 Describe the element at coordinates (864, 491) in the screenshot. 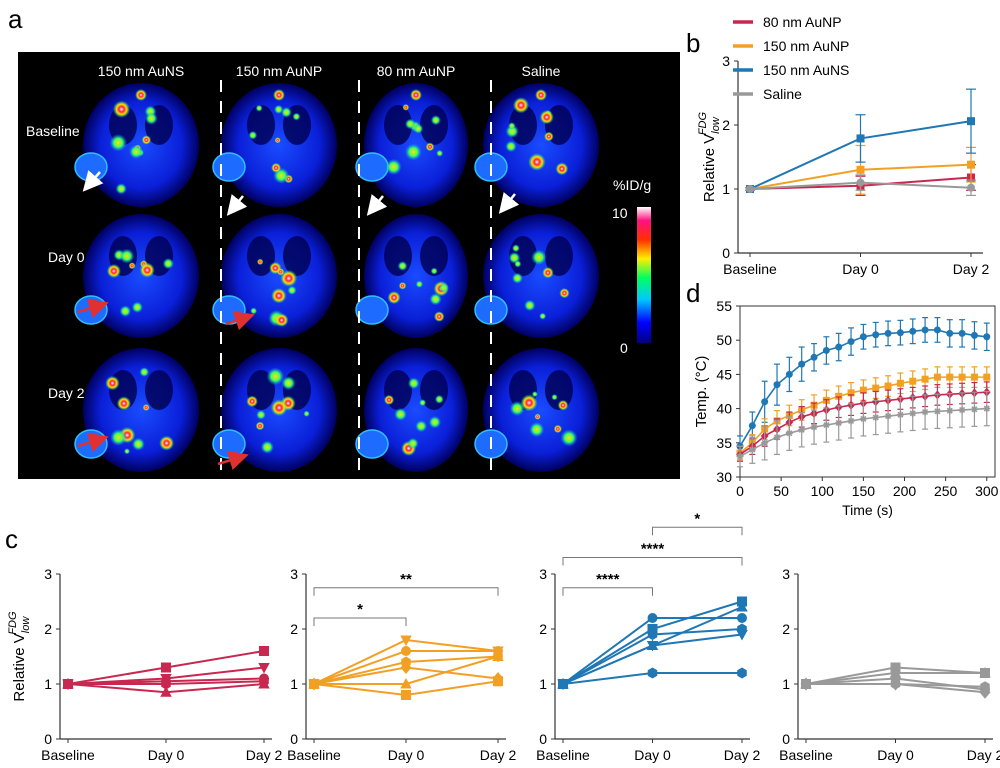

I see `x-tick-label: 150` at that location.